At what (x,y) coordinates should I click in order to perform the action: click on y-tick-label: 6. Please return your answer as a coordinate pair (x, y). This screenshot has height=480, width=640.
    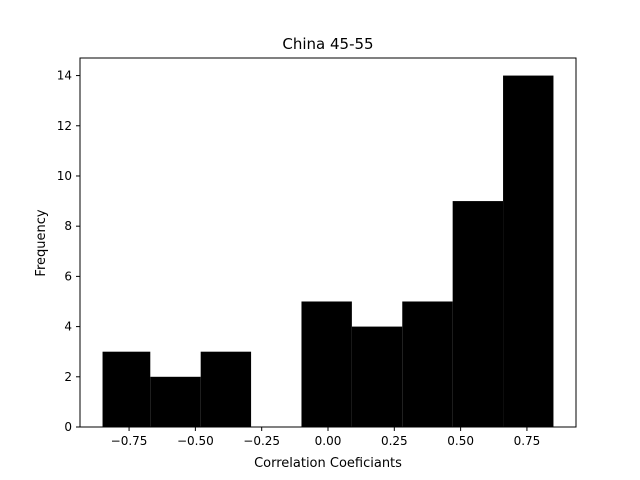
    Looking at the image, I should click on (68, 276).